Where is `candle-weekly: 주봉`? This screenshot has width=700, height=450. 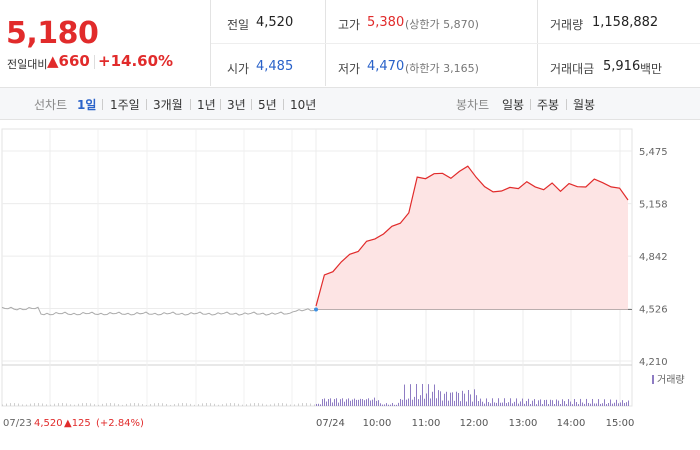 candle-weekly: 주봉 is located at coordinates (548, 105).